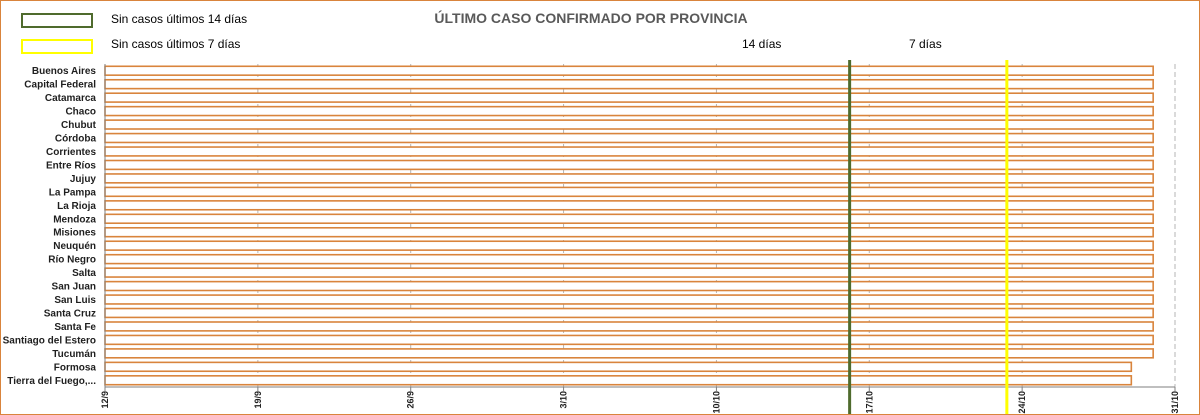 The height and width of the screenshot is (415, 1200). Describe the element at coordinates (411, 400) in the screenshot. I see `x-tick-label: 26/9` at that location.